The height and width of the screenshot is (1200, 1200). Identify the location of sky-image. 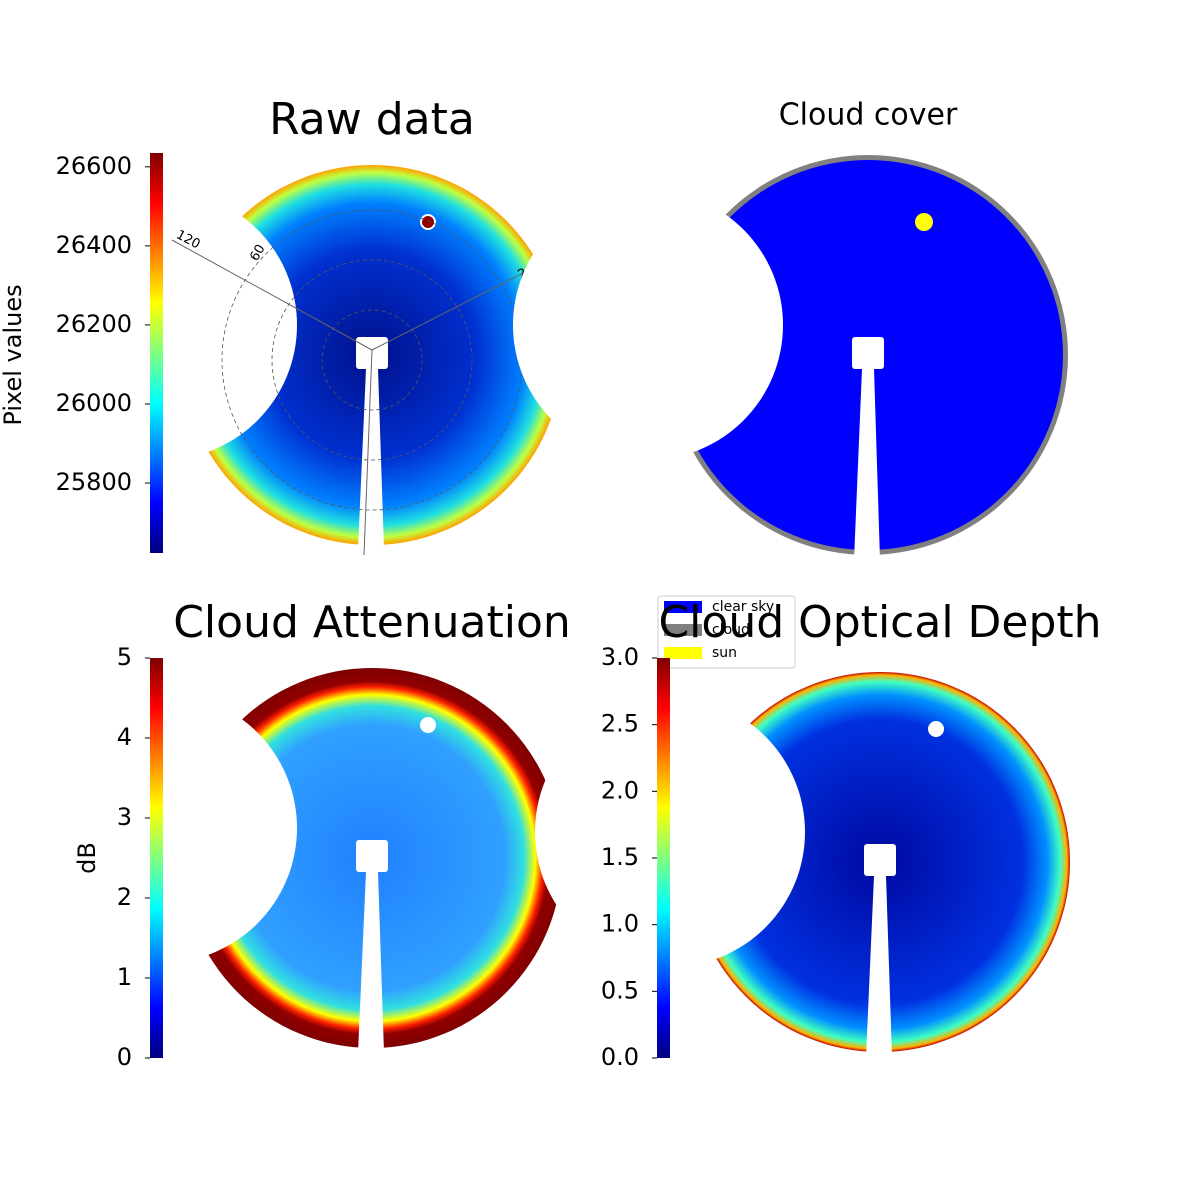
(294, 860).